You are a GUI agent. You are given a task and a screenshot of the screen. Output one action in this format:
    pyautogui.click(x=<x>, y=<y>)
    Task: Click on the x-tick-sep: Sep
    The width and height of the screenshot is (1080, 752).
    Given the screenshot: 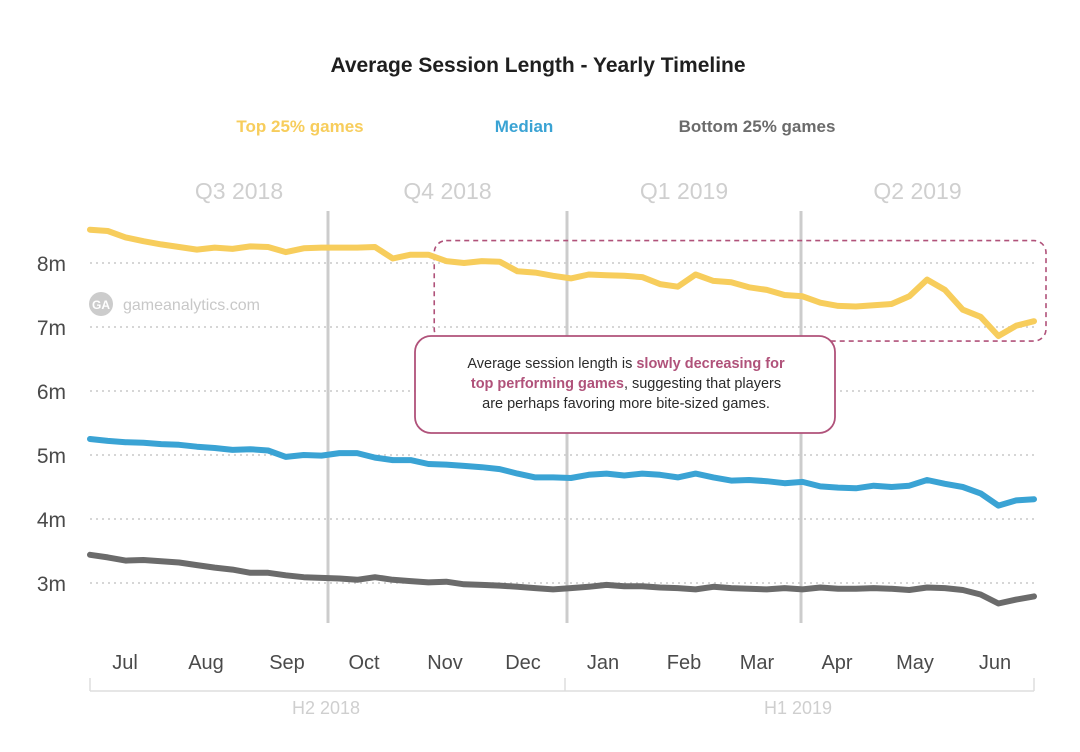 What is the action you would take?
    pyautogui.click(x=287, y=663)
    